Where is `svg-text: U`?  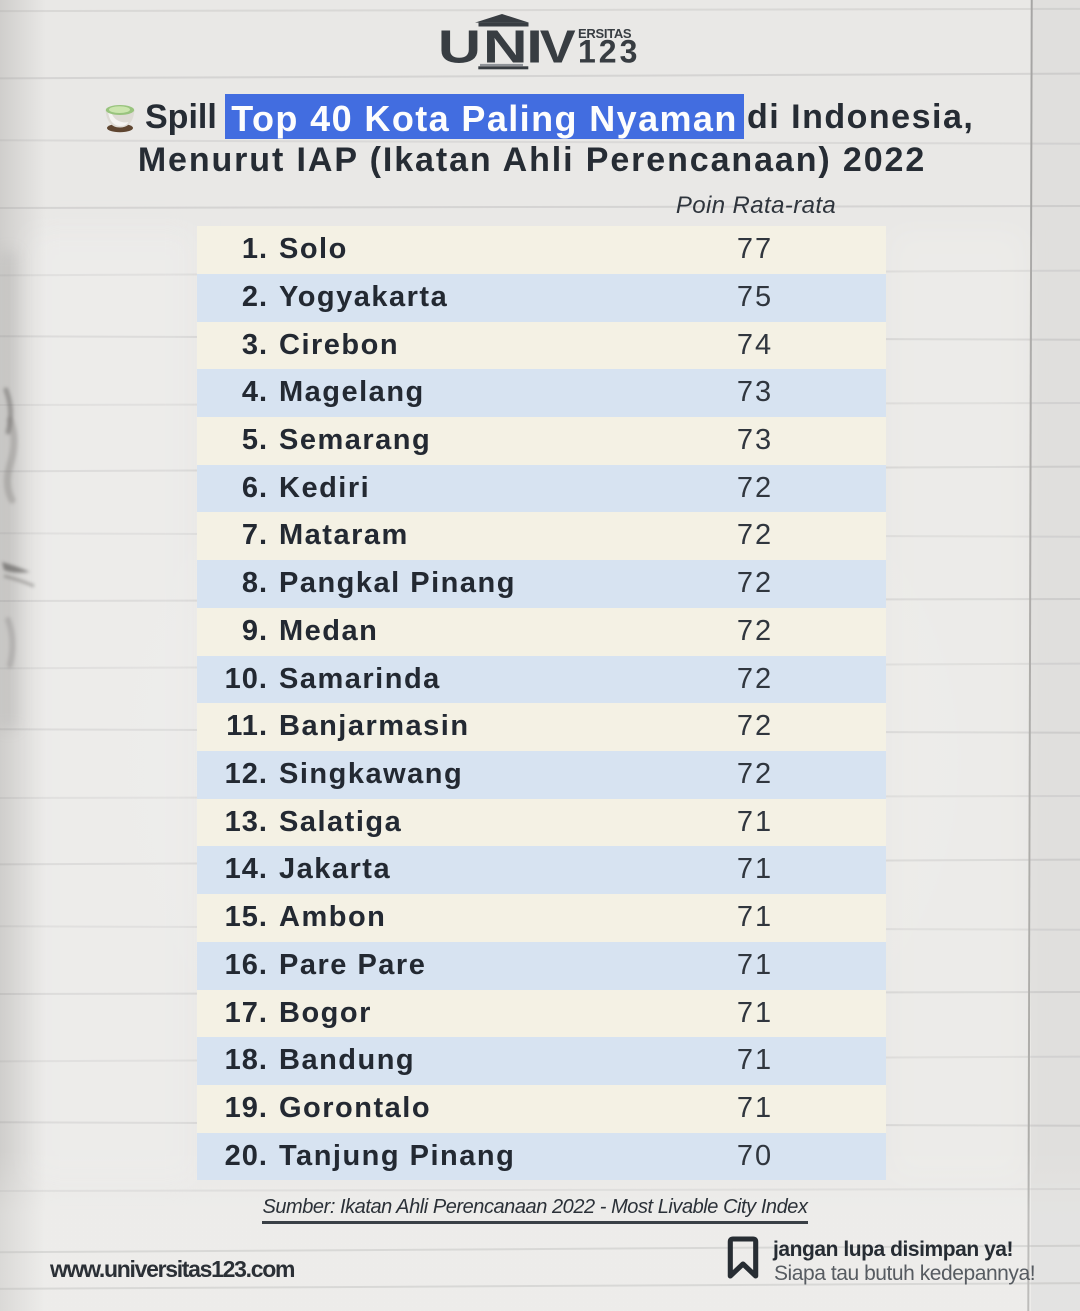
svg-text: U is located at coordinates (459, 47).